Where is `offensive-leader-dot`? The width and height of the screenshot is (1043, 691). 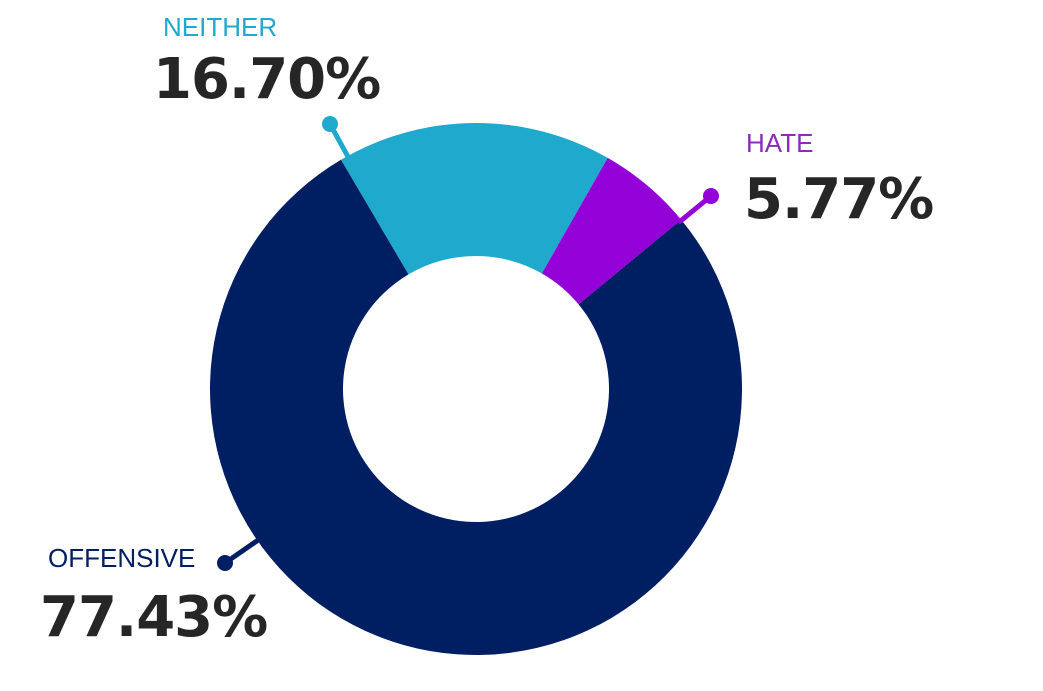 offensive-leader-dot is located at coordinates (225, 563).